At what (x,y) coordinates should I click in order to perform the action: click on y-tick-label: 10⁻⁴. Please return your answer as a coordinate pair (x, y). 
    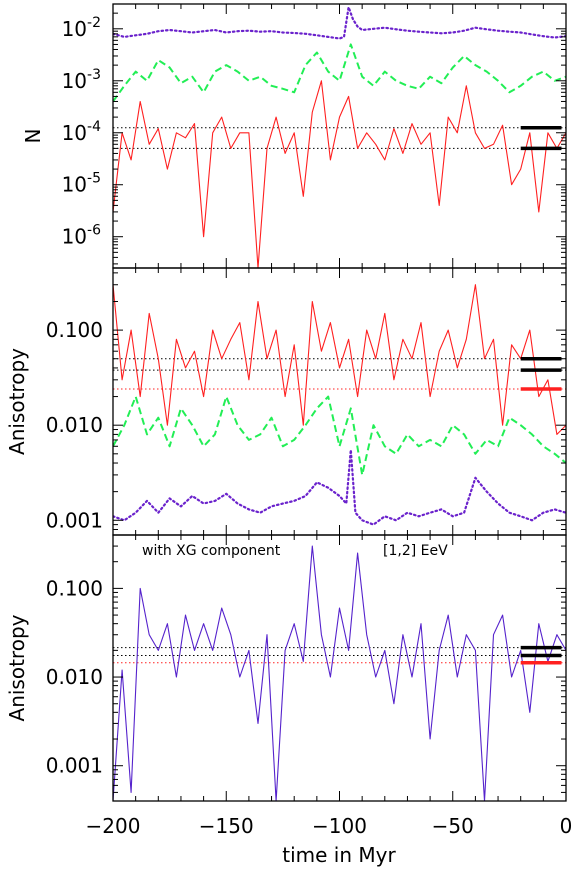
    Looking at the image, I should click on (82, 132).